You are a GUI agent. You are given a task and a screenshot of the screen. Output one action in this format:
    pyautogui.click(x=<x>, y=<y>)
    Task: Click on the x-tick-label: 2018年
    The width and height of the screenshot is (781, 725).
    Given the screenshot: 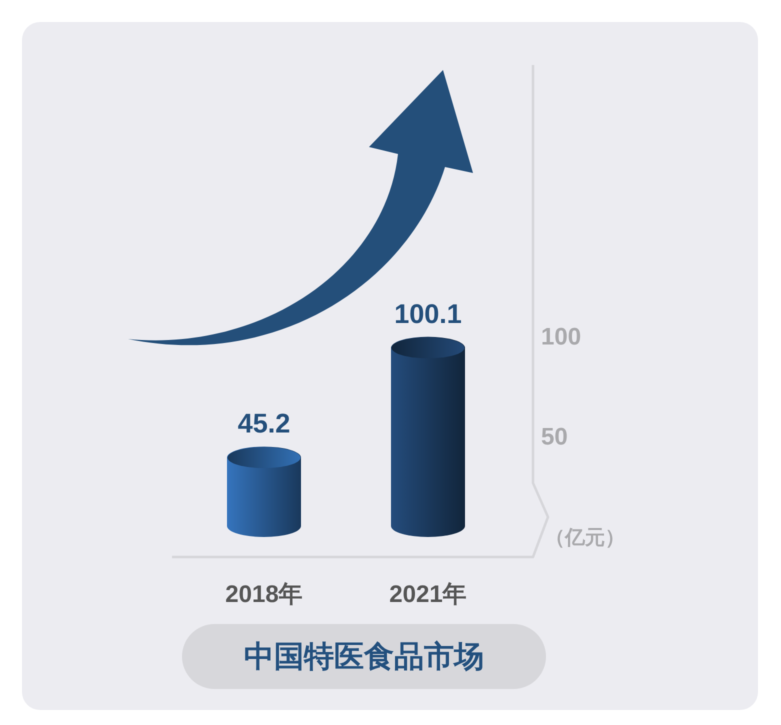 What is the action you would take?
    pyautogui.click(x=264, y=594)
    